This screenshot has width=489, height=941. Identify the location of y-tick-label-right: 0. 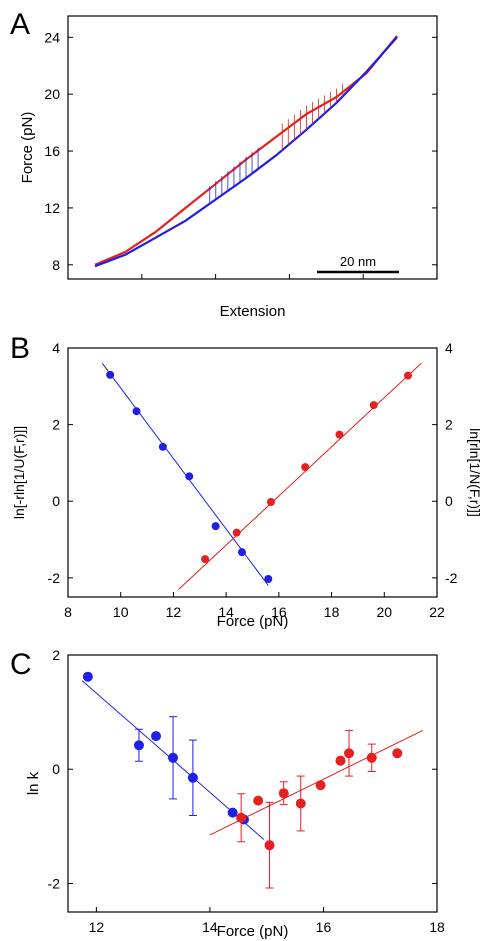
(449, 501).